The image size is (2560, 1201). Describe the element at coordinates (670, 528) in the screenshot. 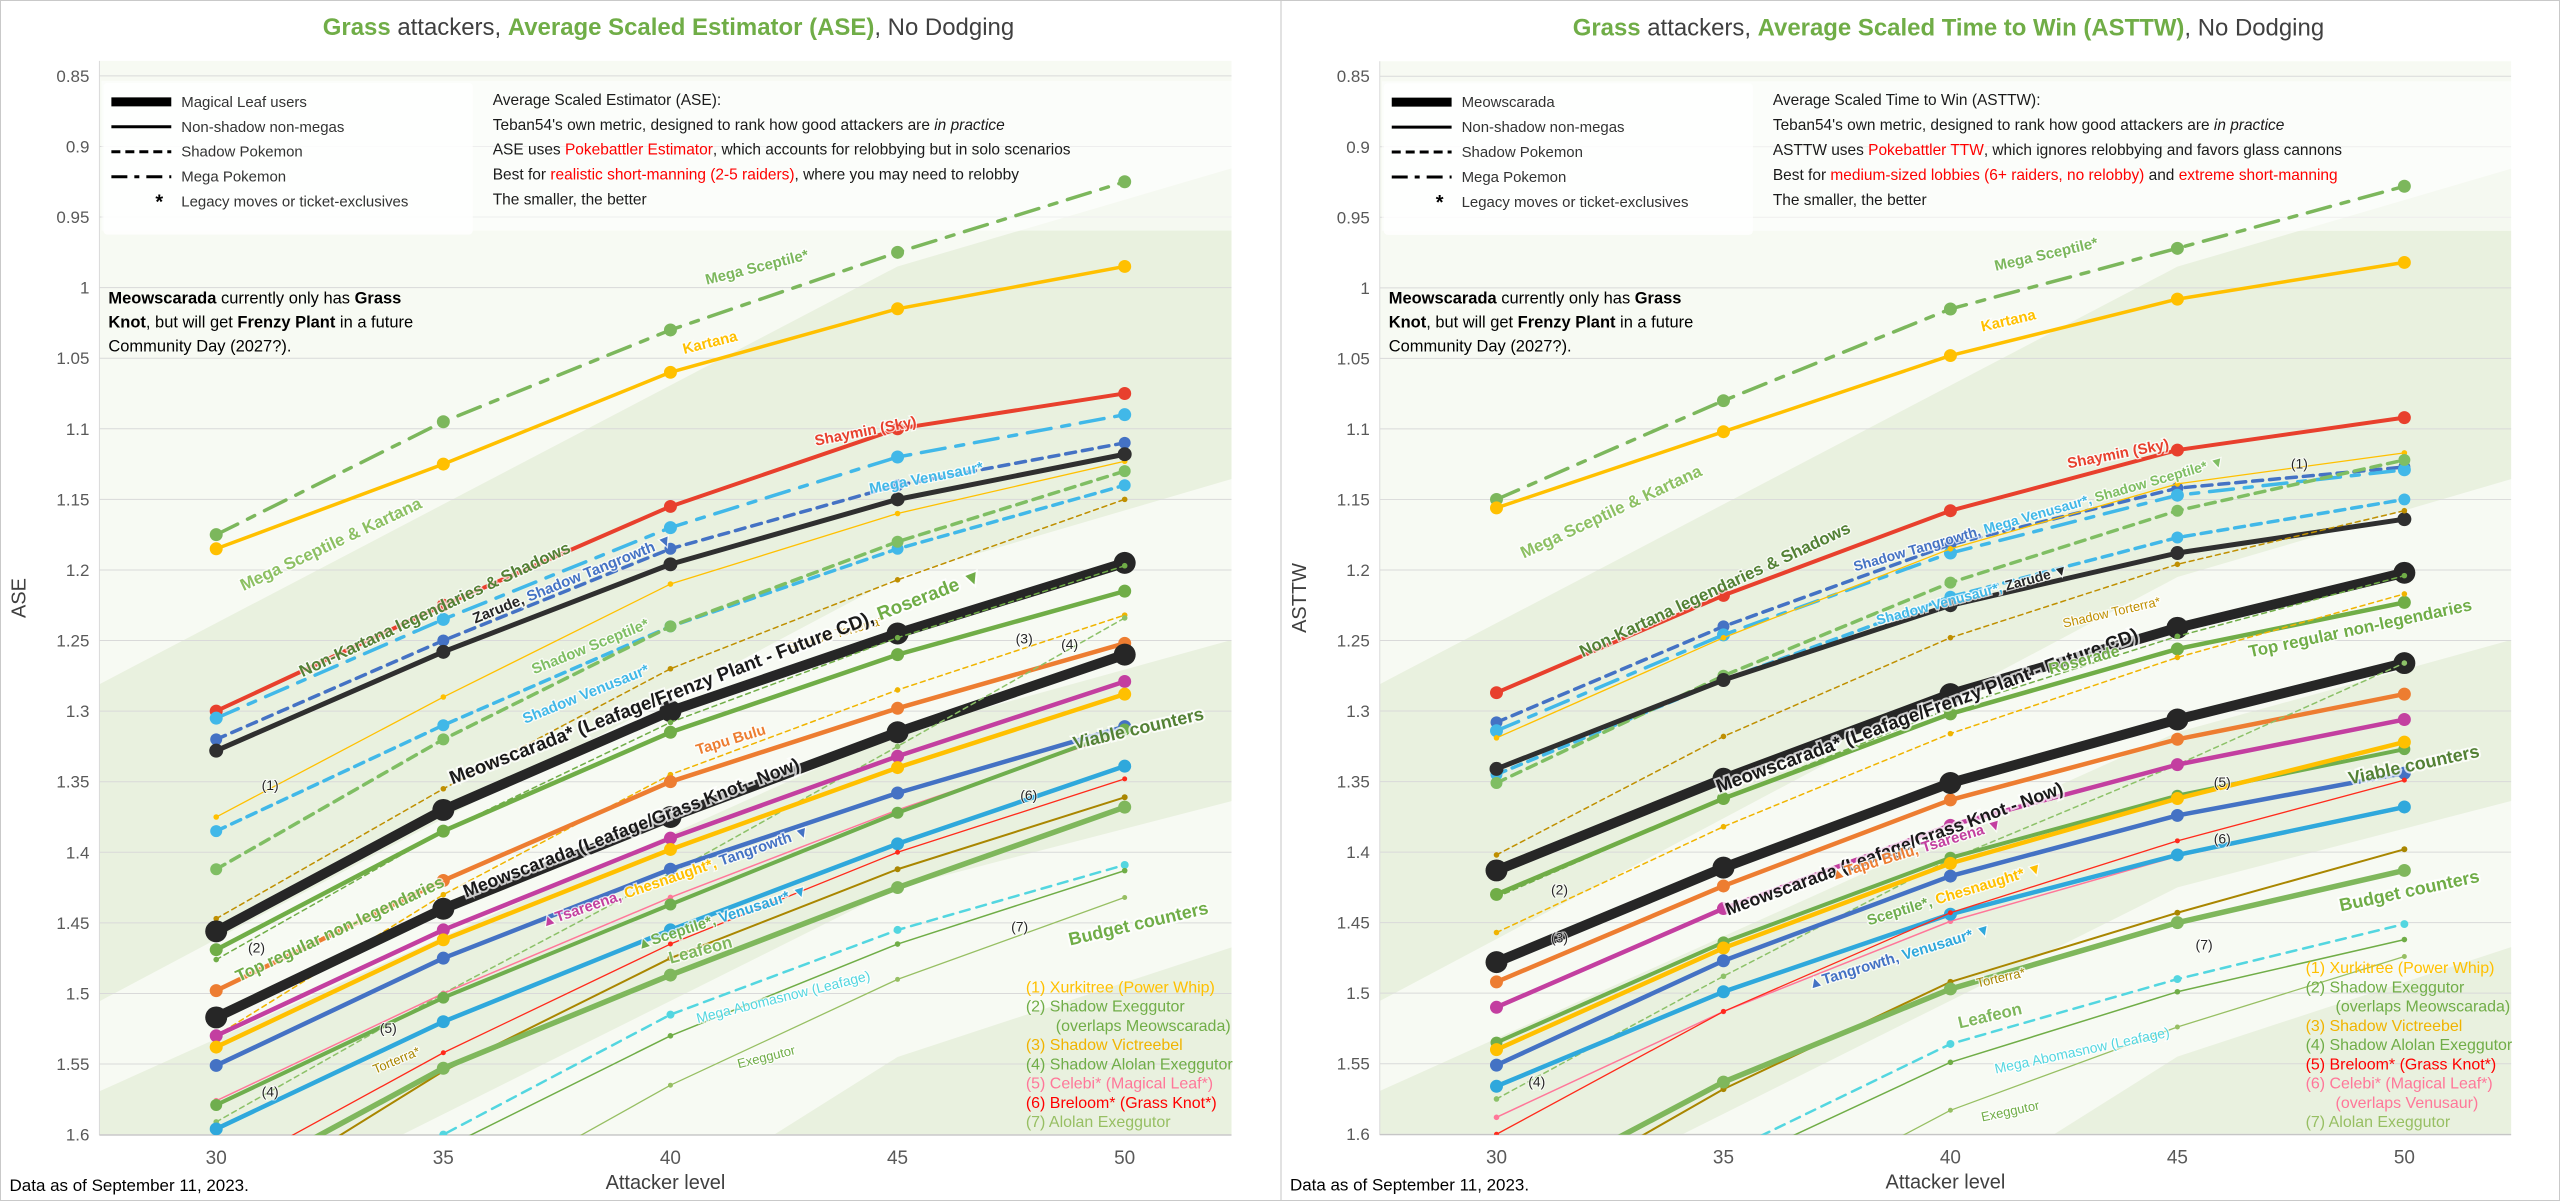

I see `data-point-mega-venusaur-L40` at that location.